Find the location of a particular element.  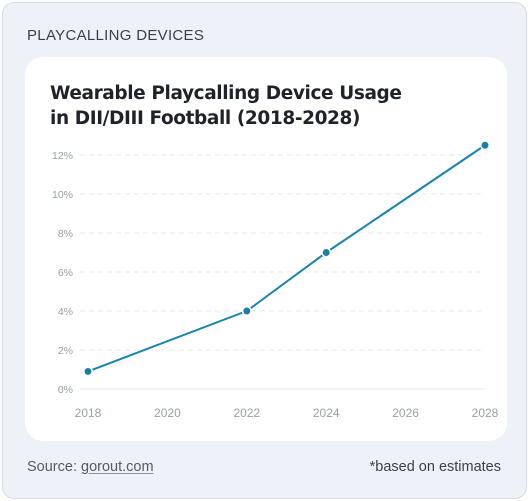

source-text: Source: gorout.com is located at coordinates (90, 467).